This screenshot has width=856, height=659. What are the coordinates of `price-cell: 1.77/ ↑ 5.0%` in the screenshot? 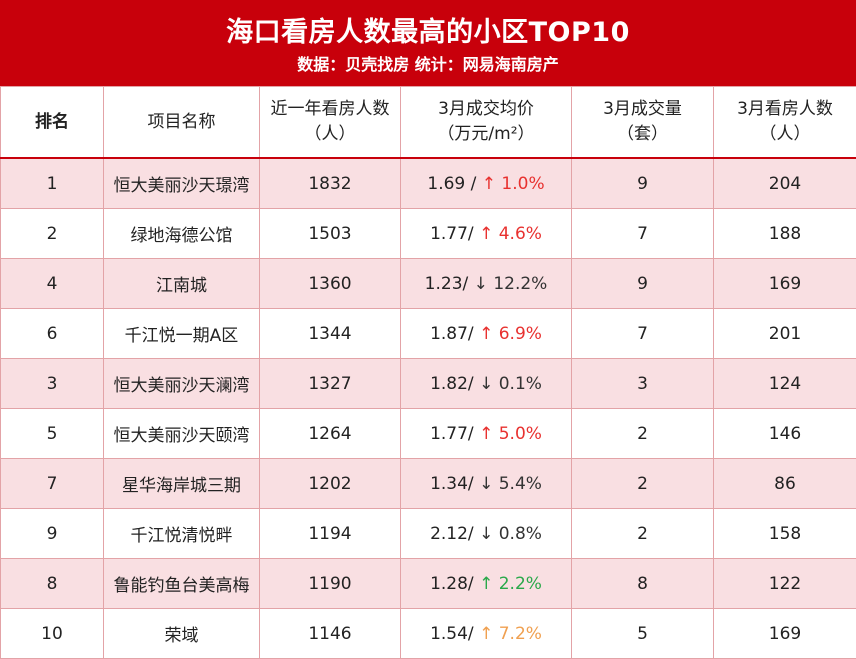 It's located at (486, 434).